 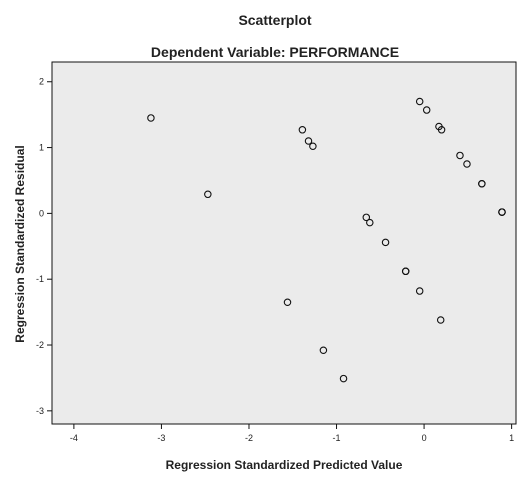 What do you see at coordinates (161, 438) in the screenshot?
I see `x-tick-label: -3` at bounding box center [161, 438].